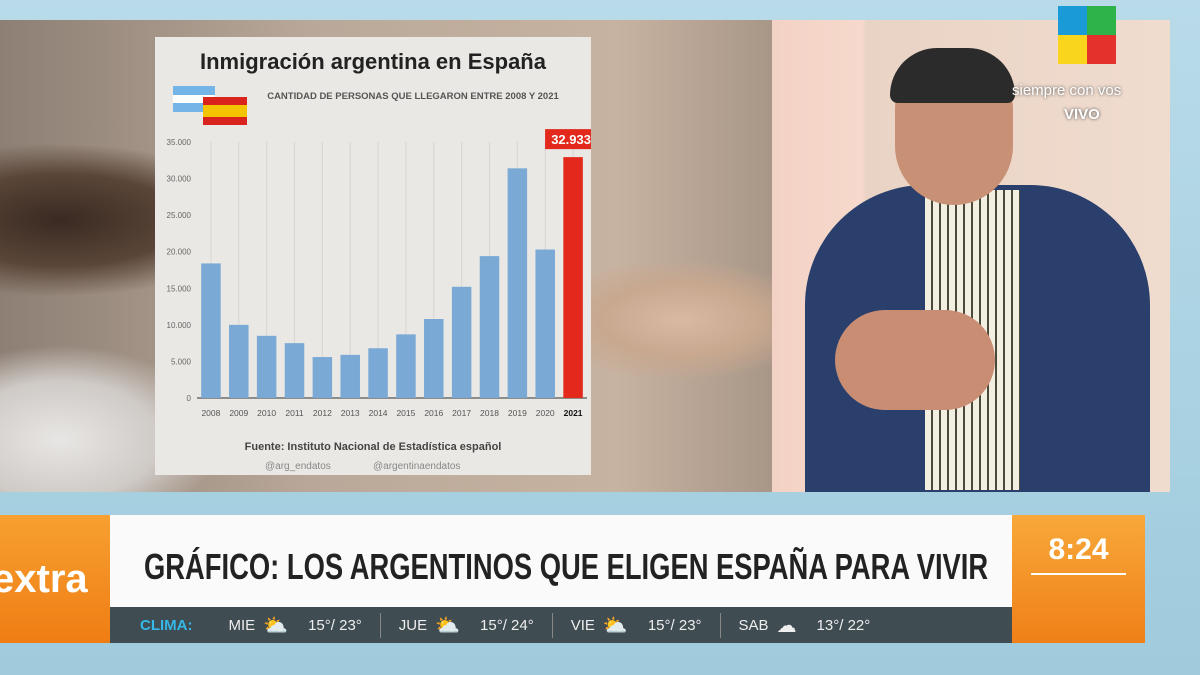  Describe the element at coordinates (1078, 579) in the screenshot. I see `clock: 8:24` at that location.